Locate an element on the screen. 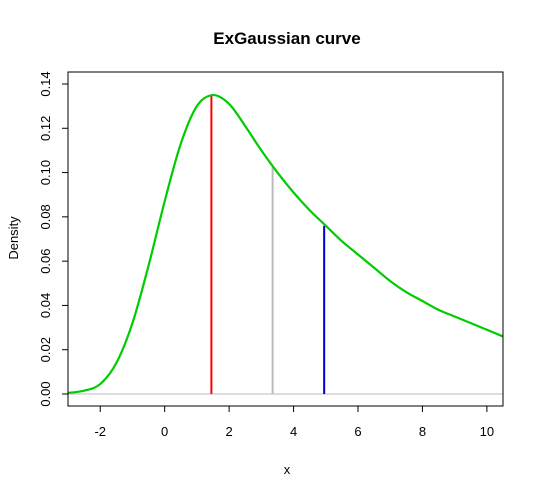  y-tick-label-5: 0.10 is located at coordinates (45, 172).